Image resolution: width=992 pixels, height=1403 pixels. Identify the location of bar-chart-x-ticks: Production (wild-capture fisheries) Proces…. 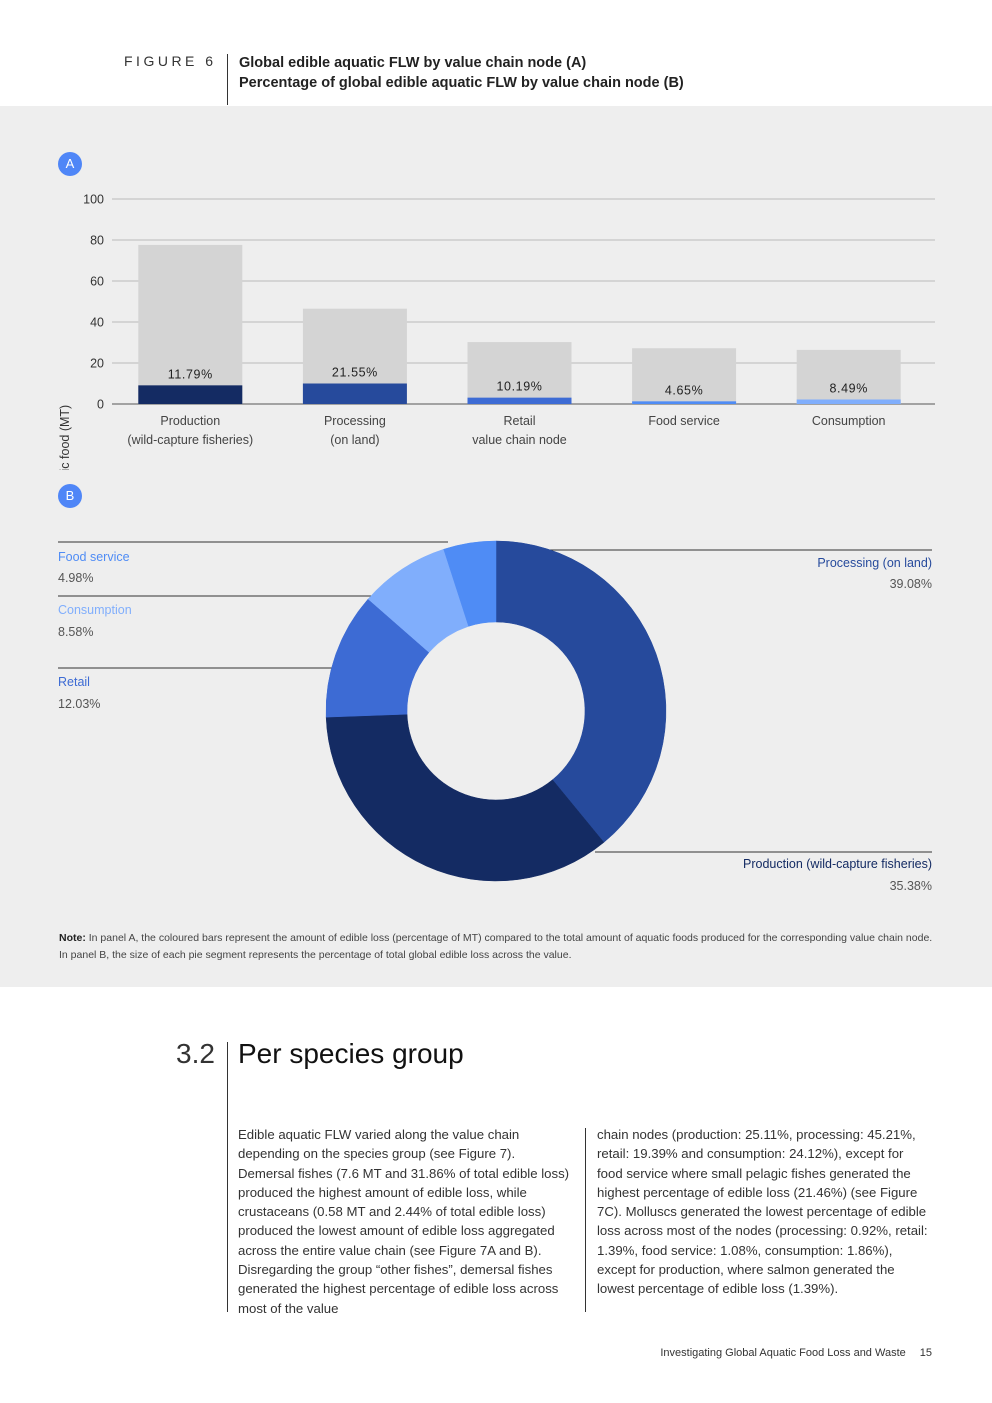
(506, 430).